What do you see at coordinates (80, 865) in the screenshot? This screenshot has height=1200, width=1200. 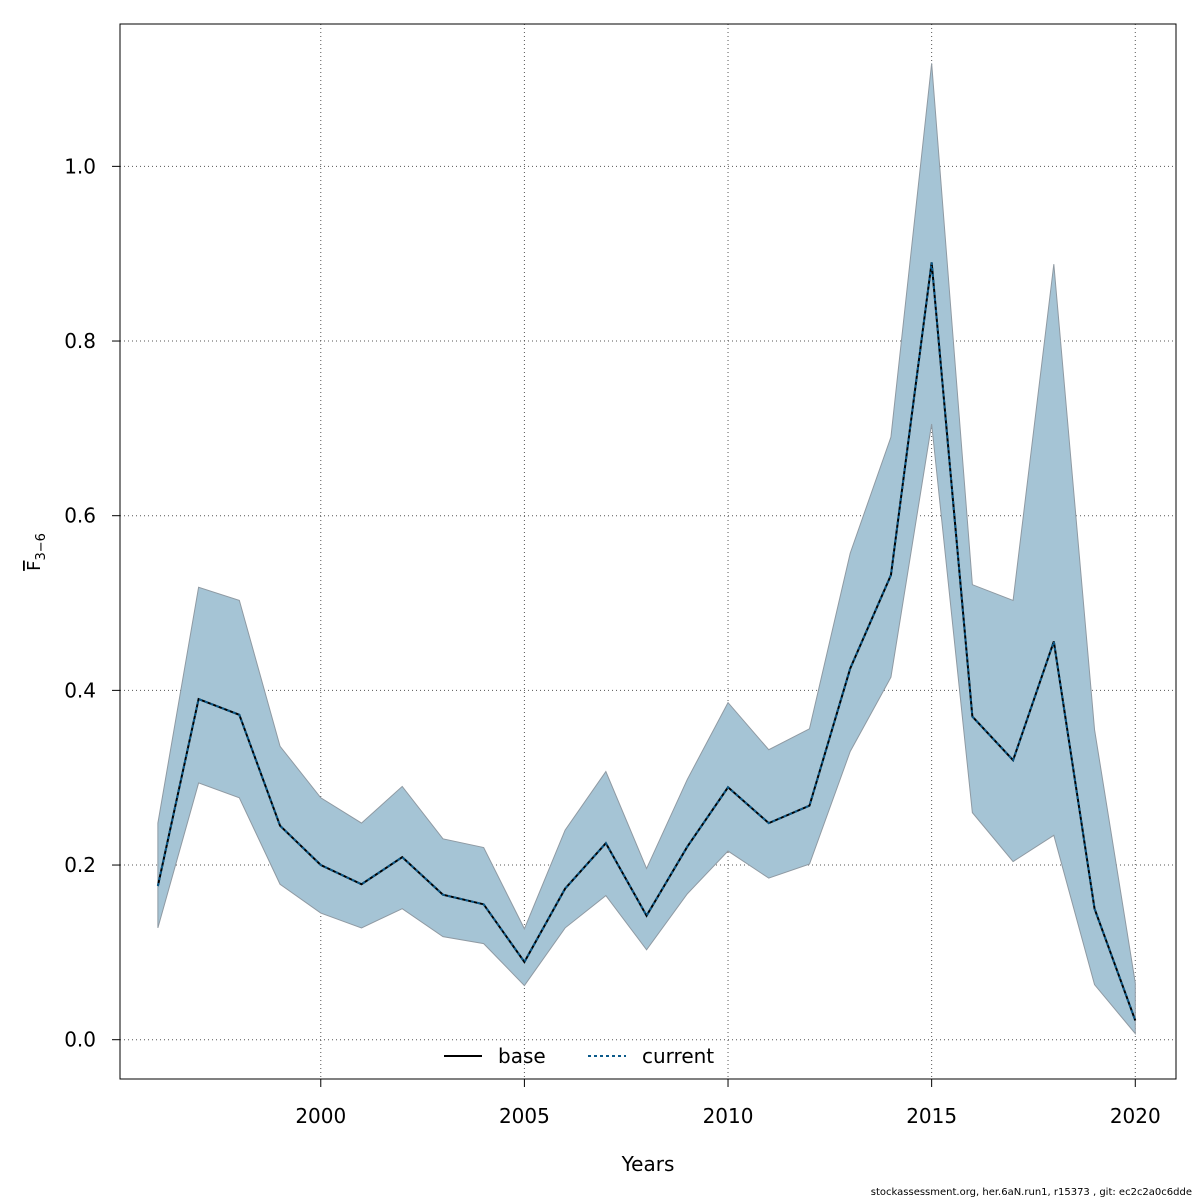 I see `y-tick-label: 0.2` at bounding box center [80, 865].